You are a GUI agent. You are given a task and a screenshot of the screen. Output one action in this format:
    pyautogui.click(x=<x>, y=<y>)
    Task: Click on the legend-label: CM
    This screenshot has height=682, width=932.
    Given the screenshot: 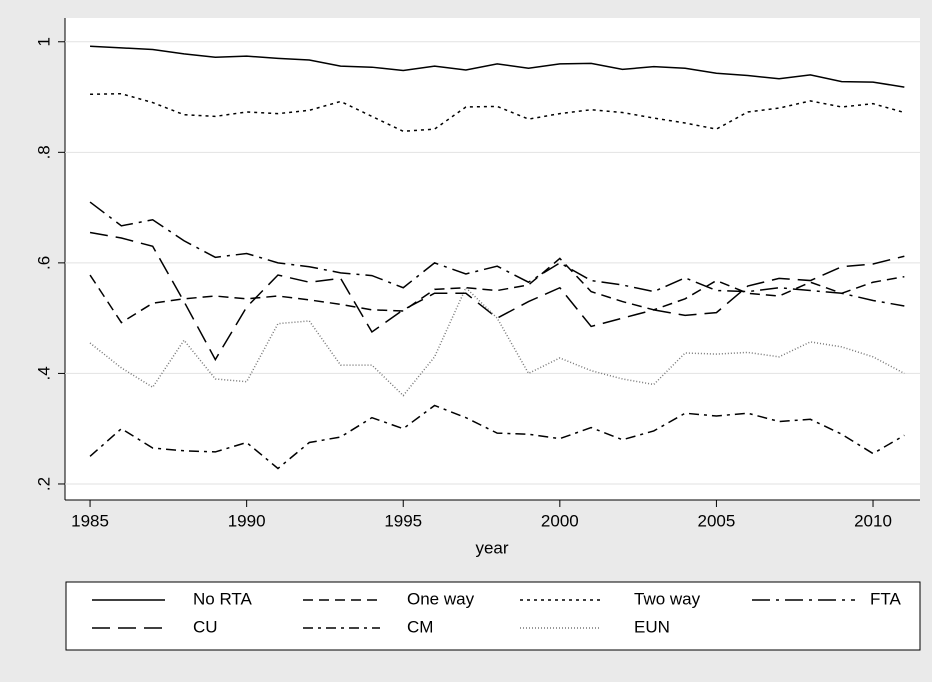 What is the action you would take?
    pyautogui.click(x=420, y=626)
    